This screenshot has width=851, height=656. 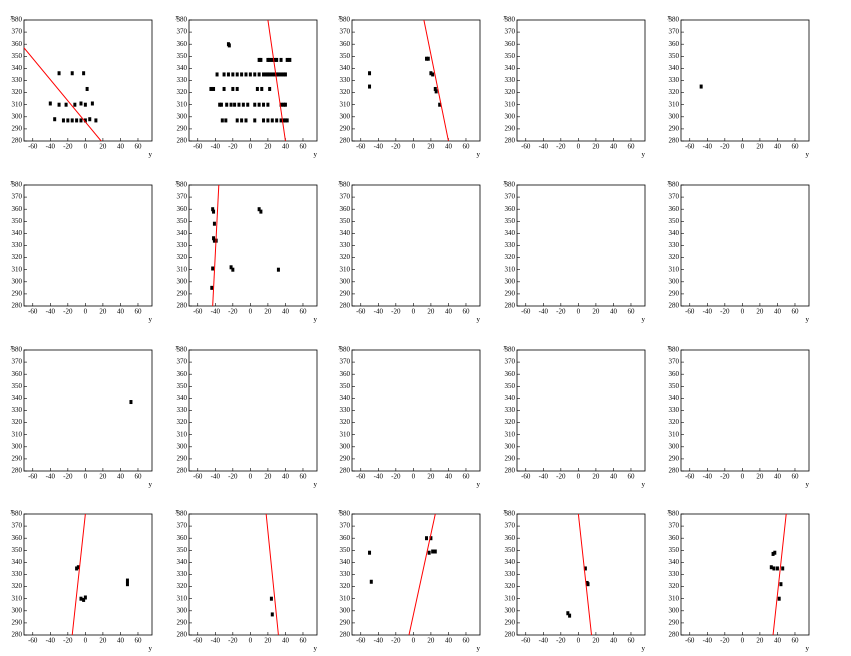 What do you see at coordinates (479, 320) in the screenshot?
I see `x-axis-title: y` at bounding box center [479, 320].